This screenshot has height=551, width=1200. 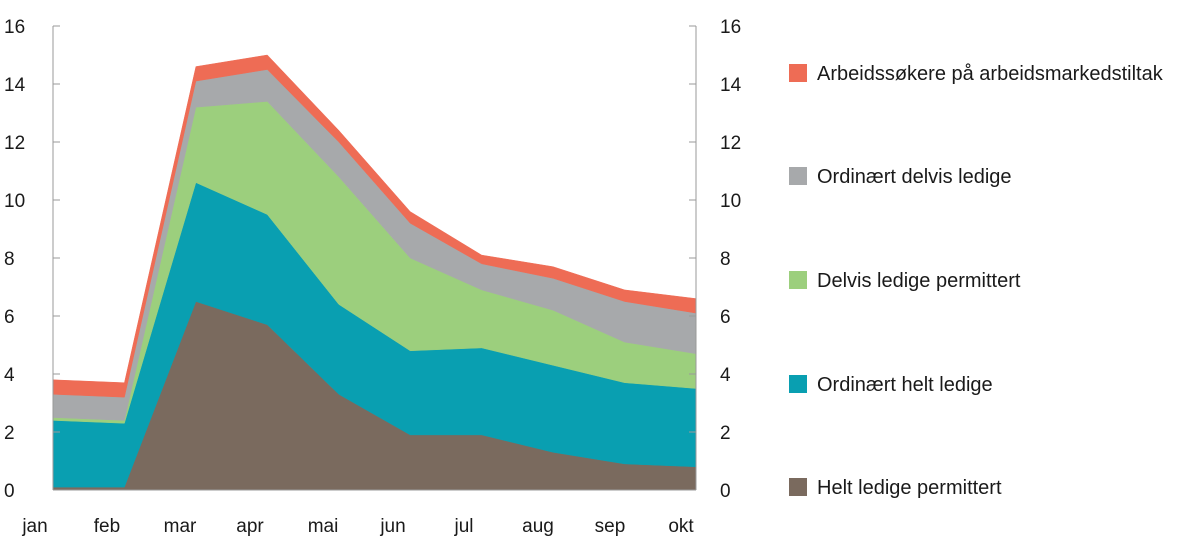 What do you see at coordinates (798, 487) in the screenshot?
I see `legend-swatch-helt-ledige-permittert` at bounding box center [798, 487].